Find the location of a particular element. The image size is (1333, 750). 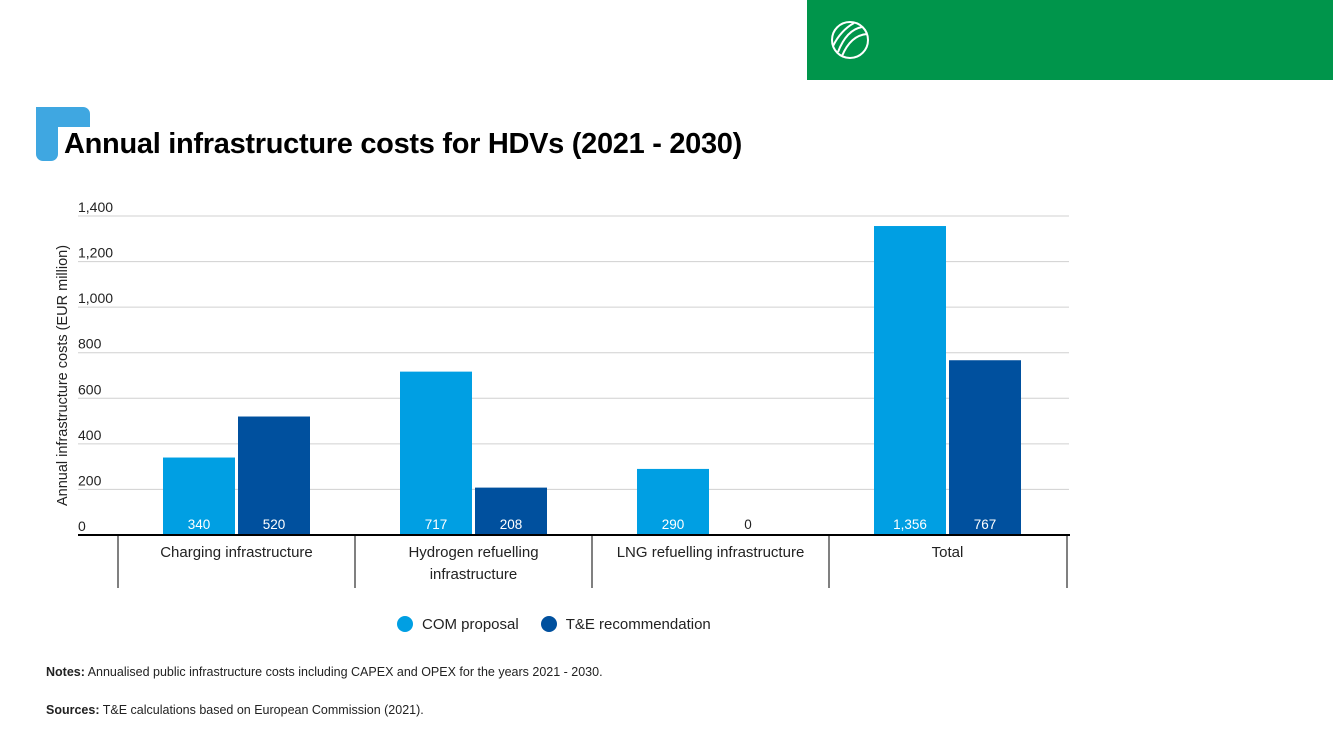

data-label: 717 is located at coordinates (436, 524).